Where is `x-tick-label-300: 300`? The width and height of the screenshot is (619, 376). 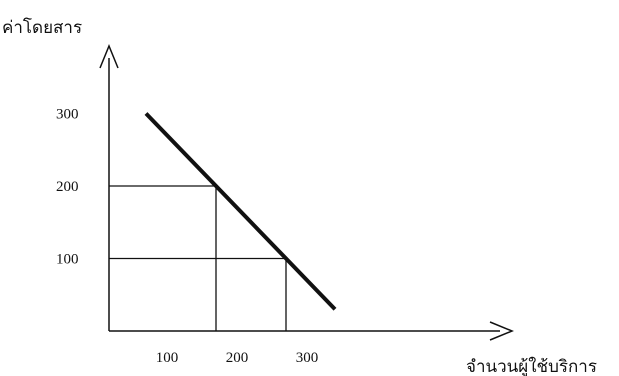 x-tick-label-300: 300 is located at coordinates (307, 358).